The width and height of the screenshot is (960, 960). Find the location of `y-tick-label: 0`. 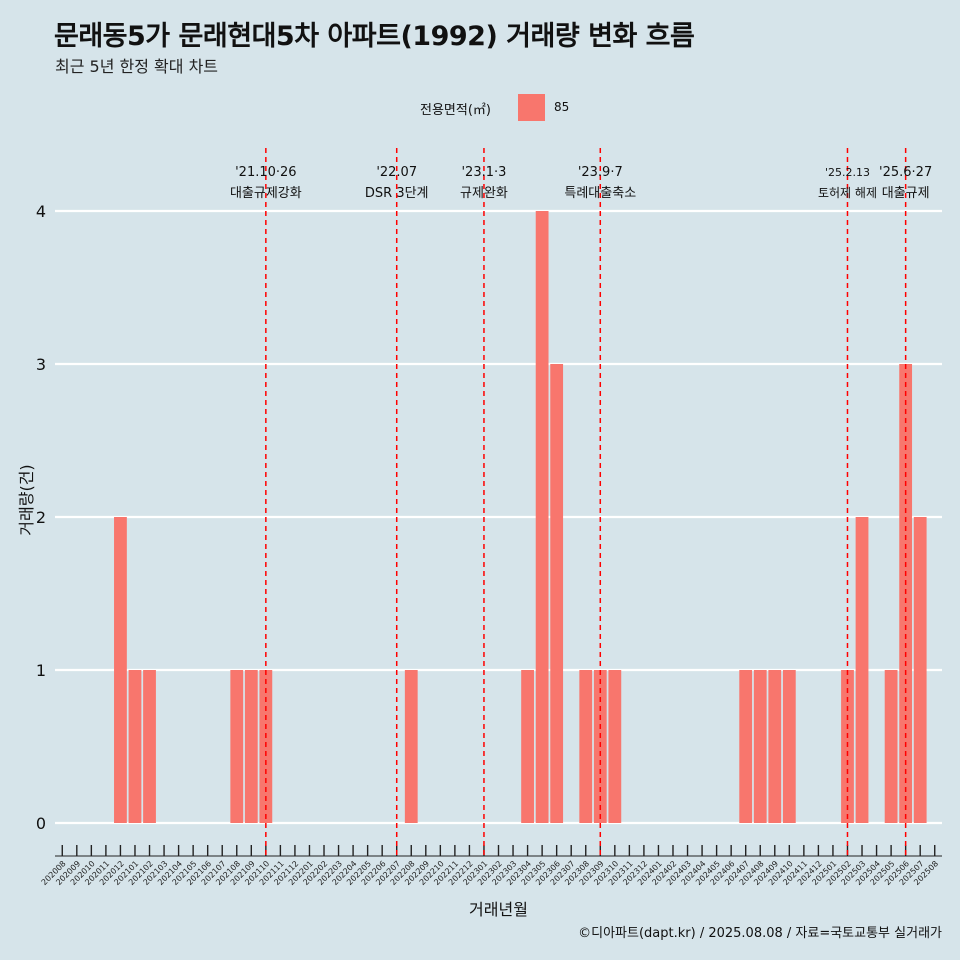

y-tick-label: 0 is located at coordinates (41, 823).